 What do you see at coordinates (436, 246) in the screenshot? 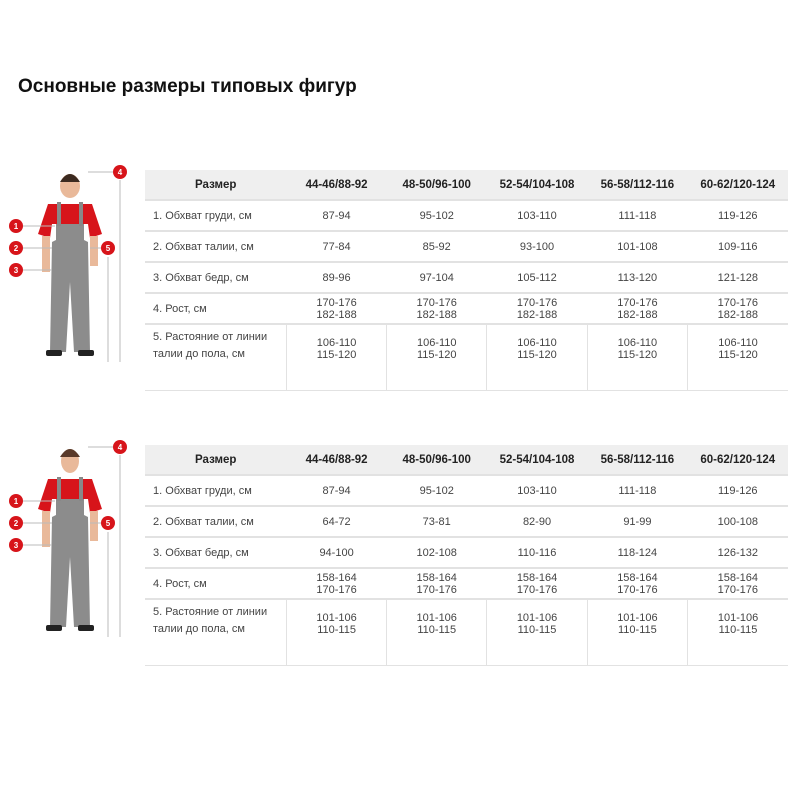
I see `table-cell: 85-92` at bounding box center [436, 246].